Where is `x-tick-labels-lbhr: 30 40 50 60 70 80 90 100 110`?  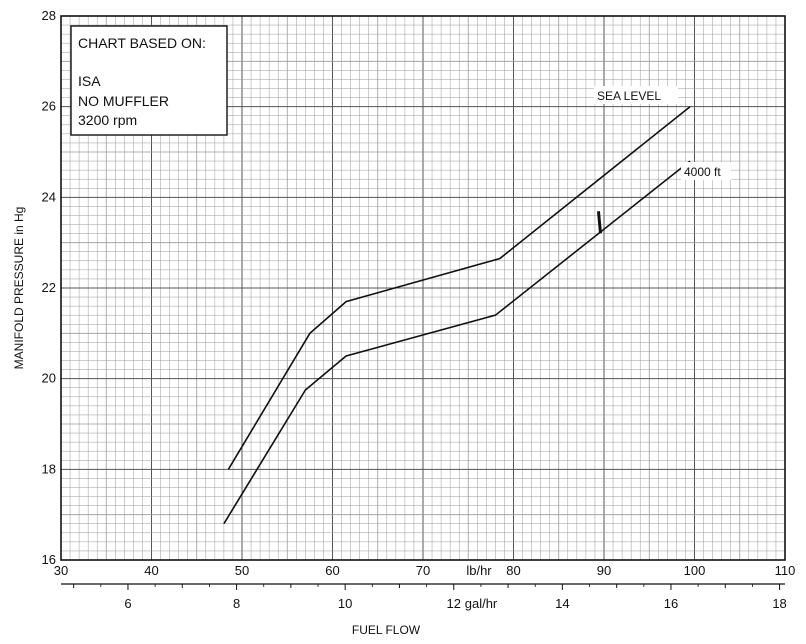
x-tick-labels-lbhr: 30 40 50 60 70 80 90 100 110 is located at coordinates (425, 570).